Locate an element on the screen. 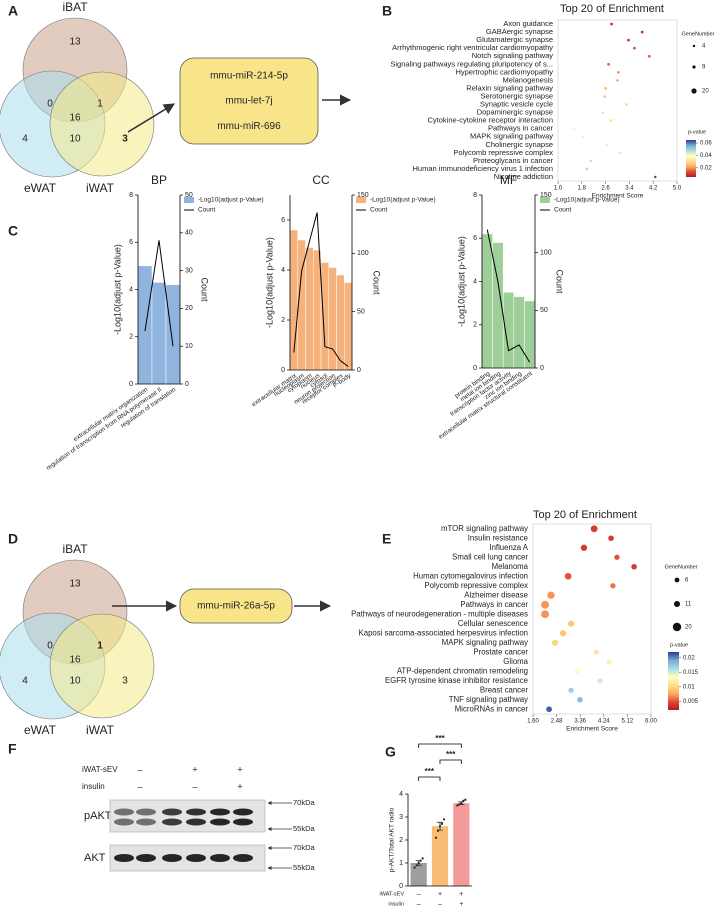 The image size is (719, 909). y-axis-title: -Log10(adjust p-Value) is located at coordinates (269, 282).